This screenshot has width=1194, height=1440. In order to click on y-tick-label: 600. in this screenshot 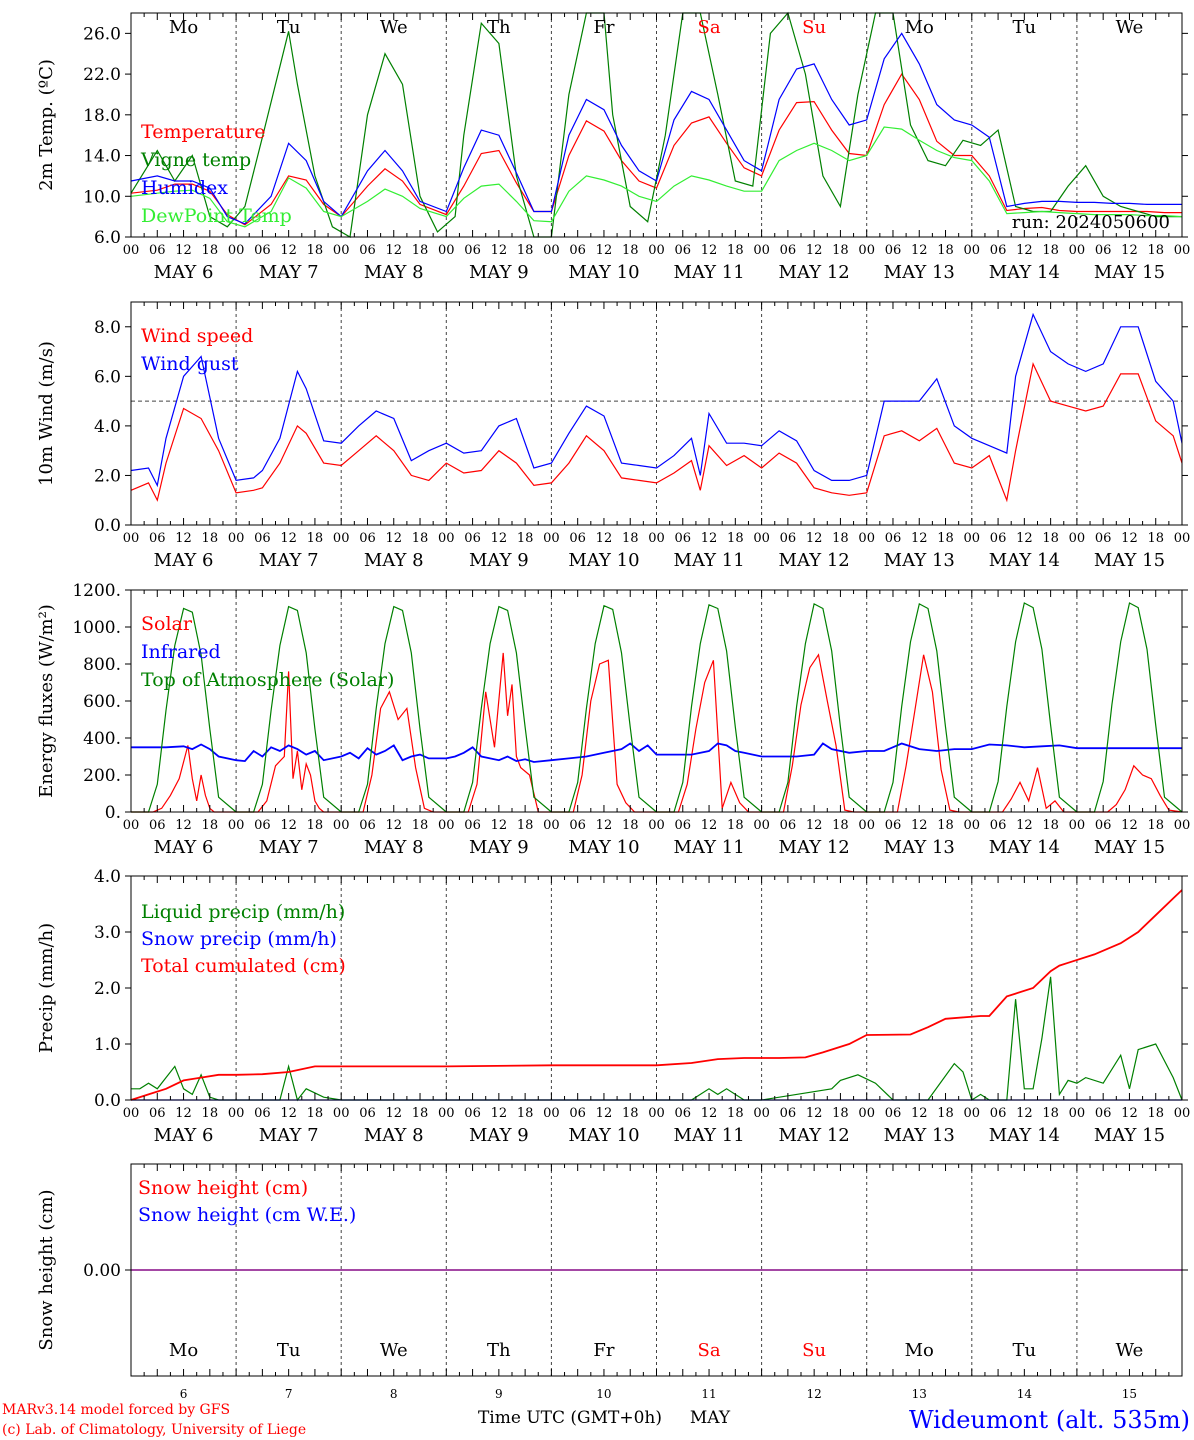, I will do `click(102, 702)`.